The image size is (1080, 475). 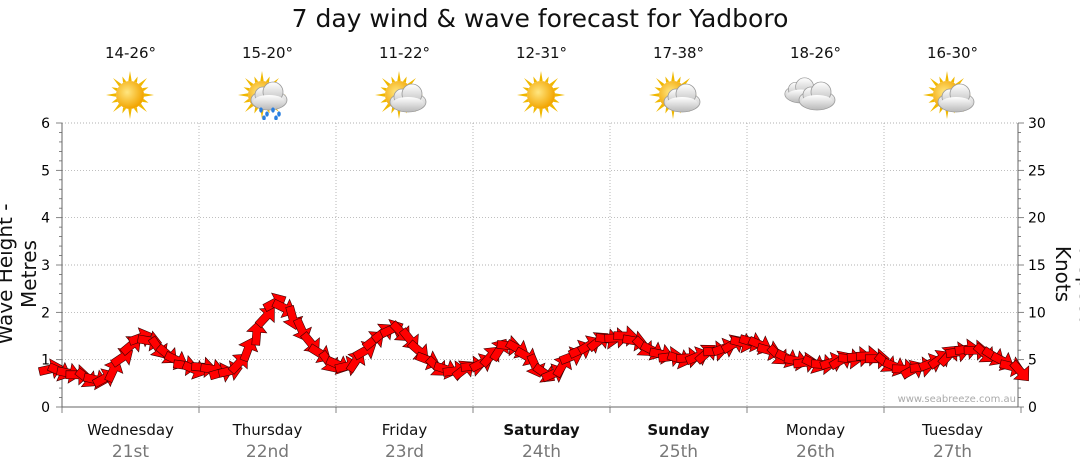 What do you see at coordinates (541, 452) in the screenshot?
I see `day-date: 24th` at bounding box center [541, 452].